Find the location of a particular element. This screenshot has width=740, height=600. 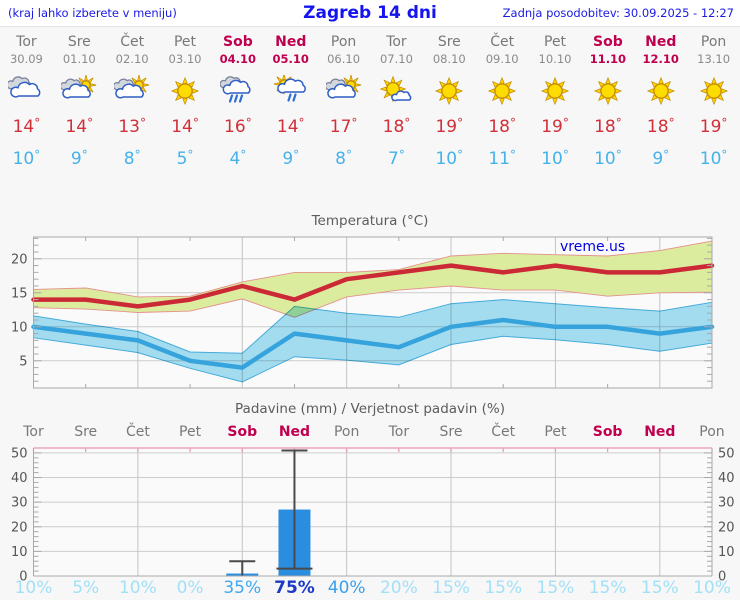

min-temp-line is located at coordinates (373, 343).